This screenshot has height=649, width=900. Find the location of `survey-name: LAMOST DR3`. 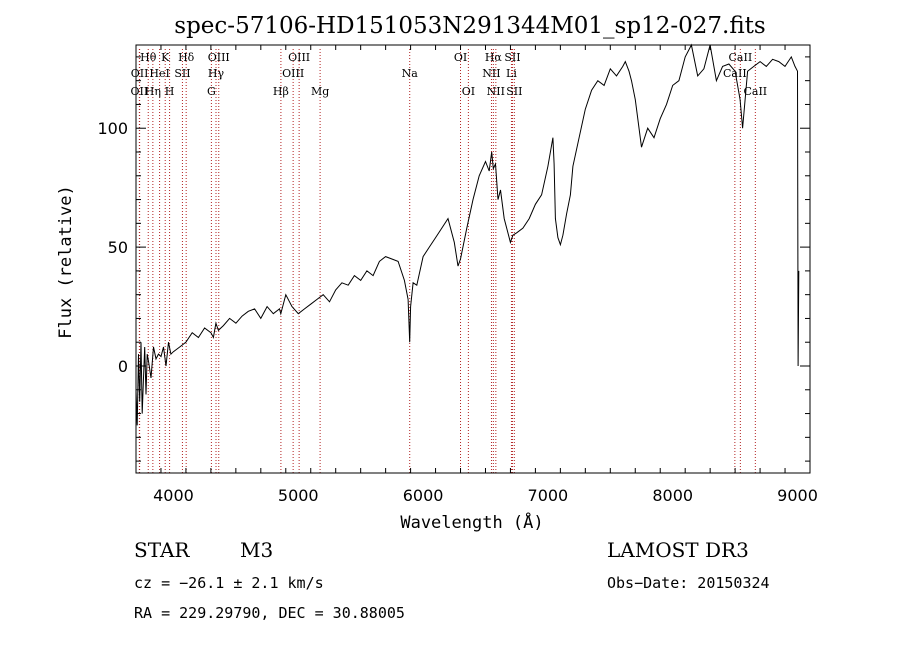

survey-name: LAMOST DR3 is located at coordinates (678, 550).